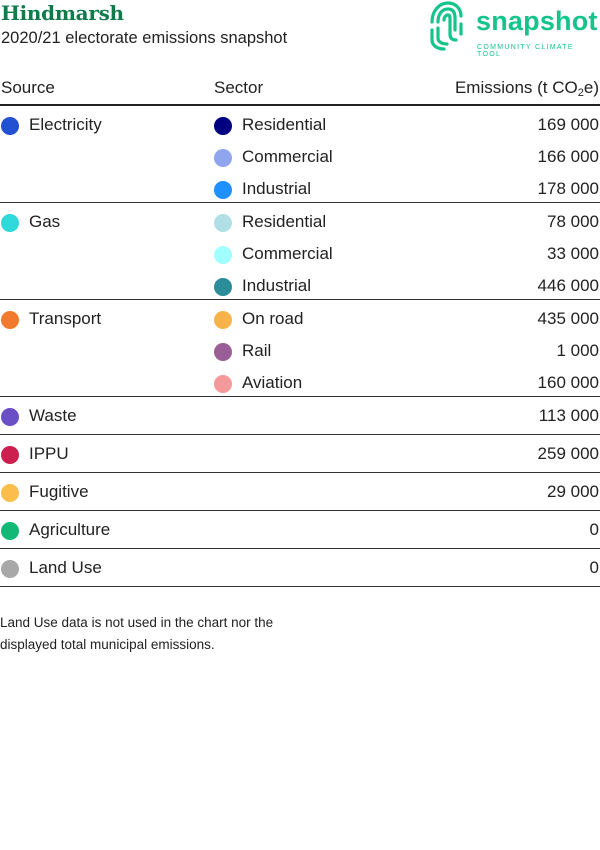  I want to click on emissions-value: 178 000, so click(568, 188).